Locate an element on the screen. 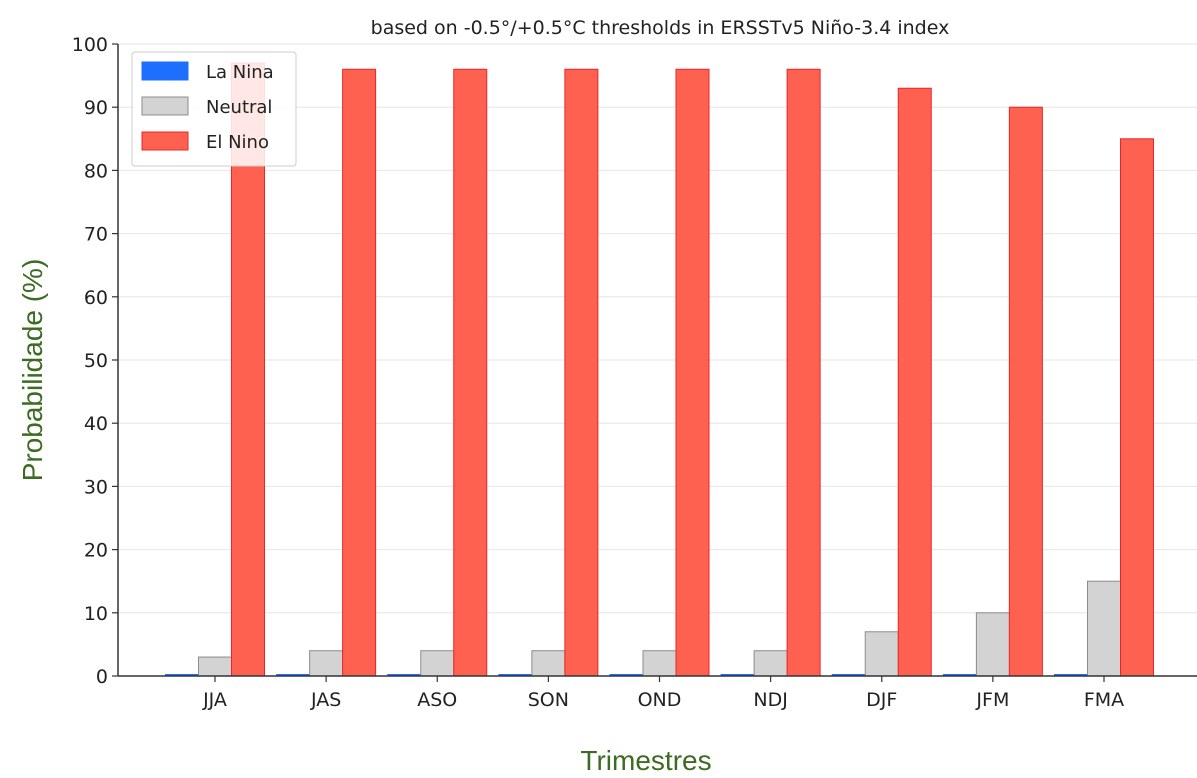 Image resolution: width=1197 pixels, height=778 pixels. y-tick-label: 0 is located at coordinates (102, 677).